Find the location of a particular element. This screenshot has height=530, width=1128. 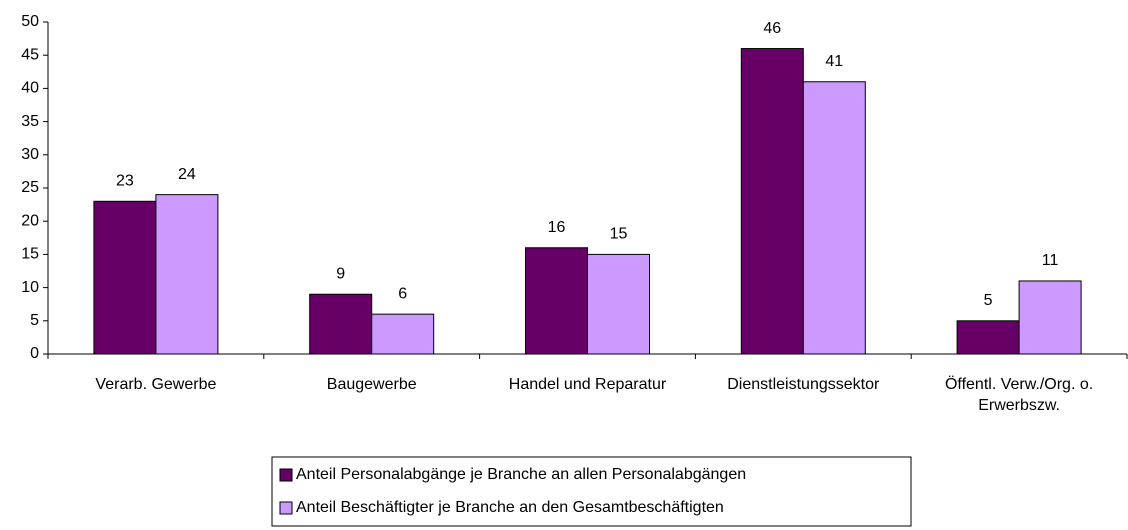

value-label: 5 is located at coordinates (988, 300).